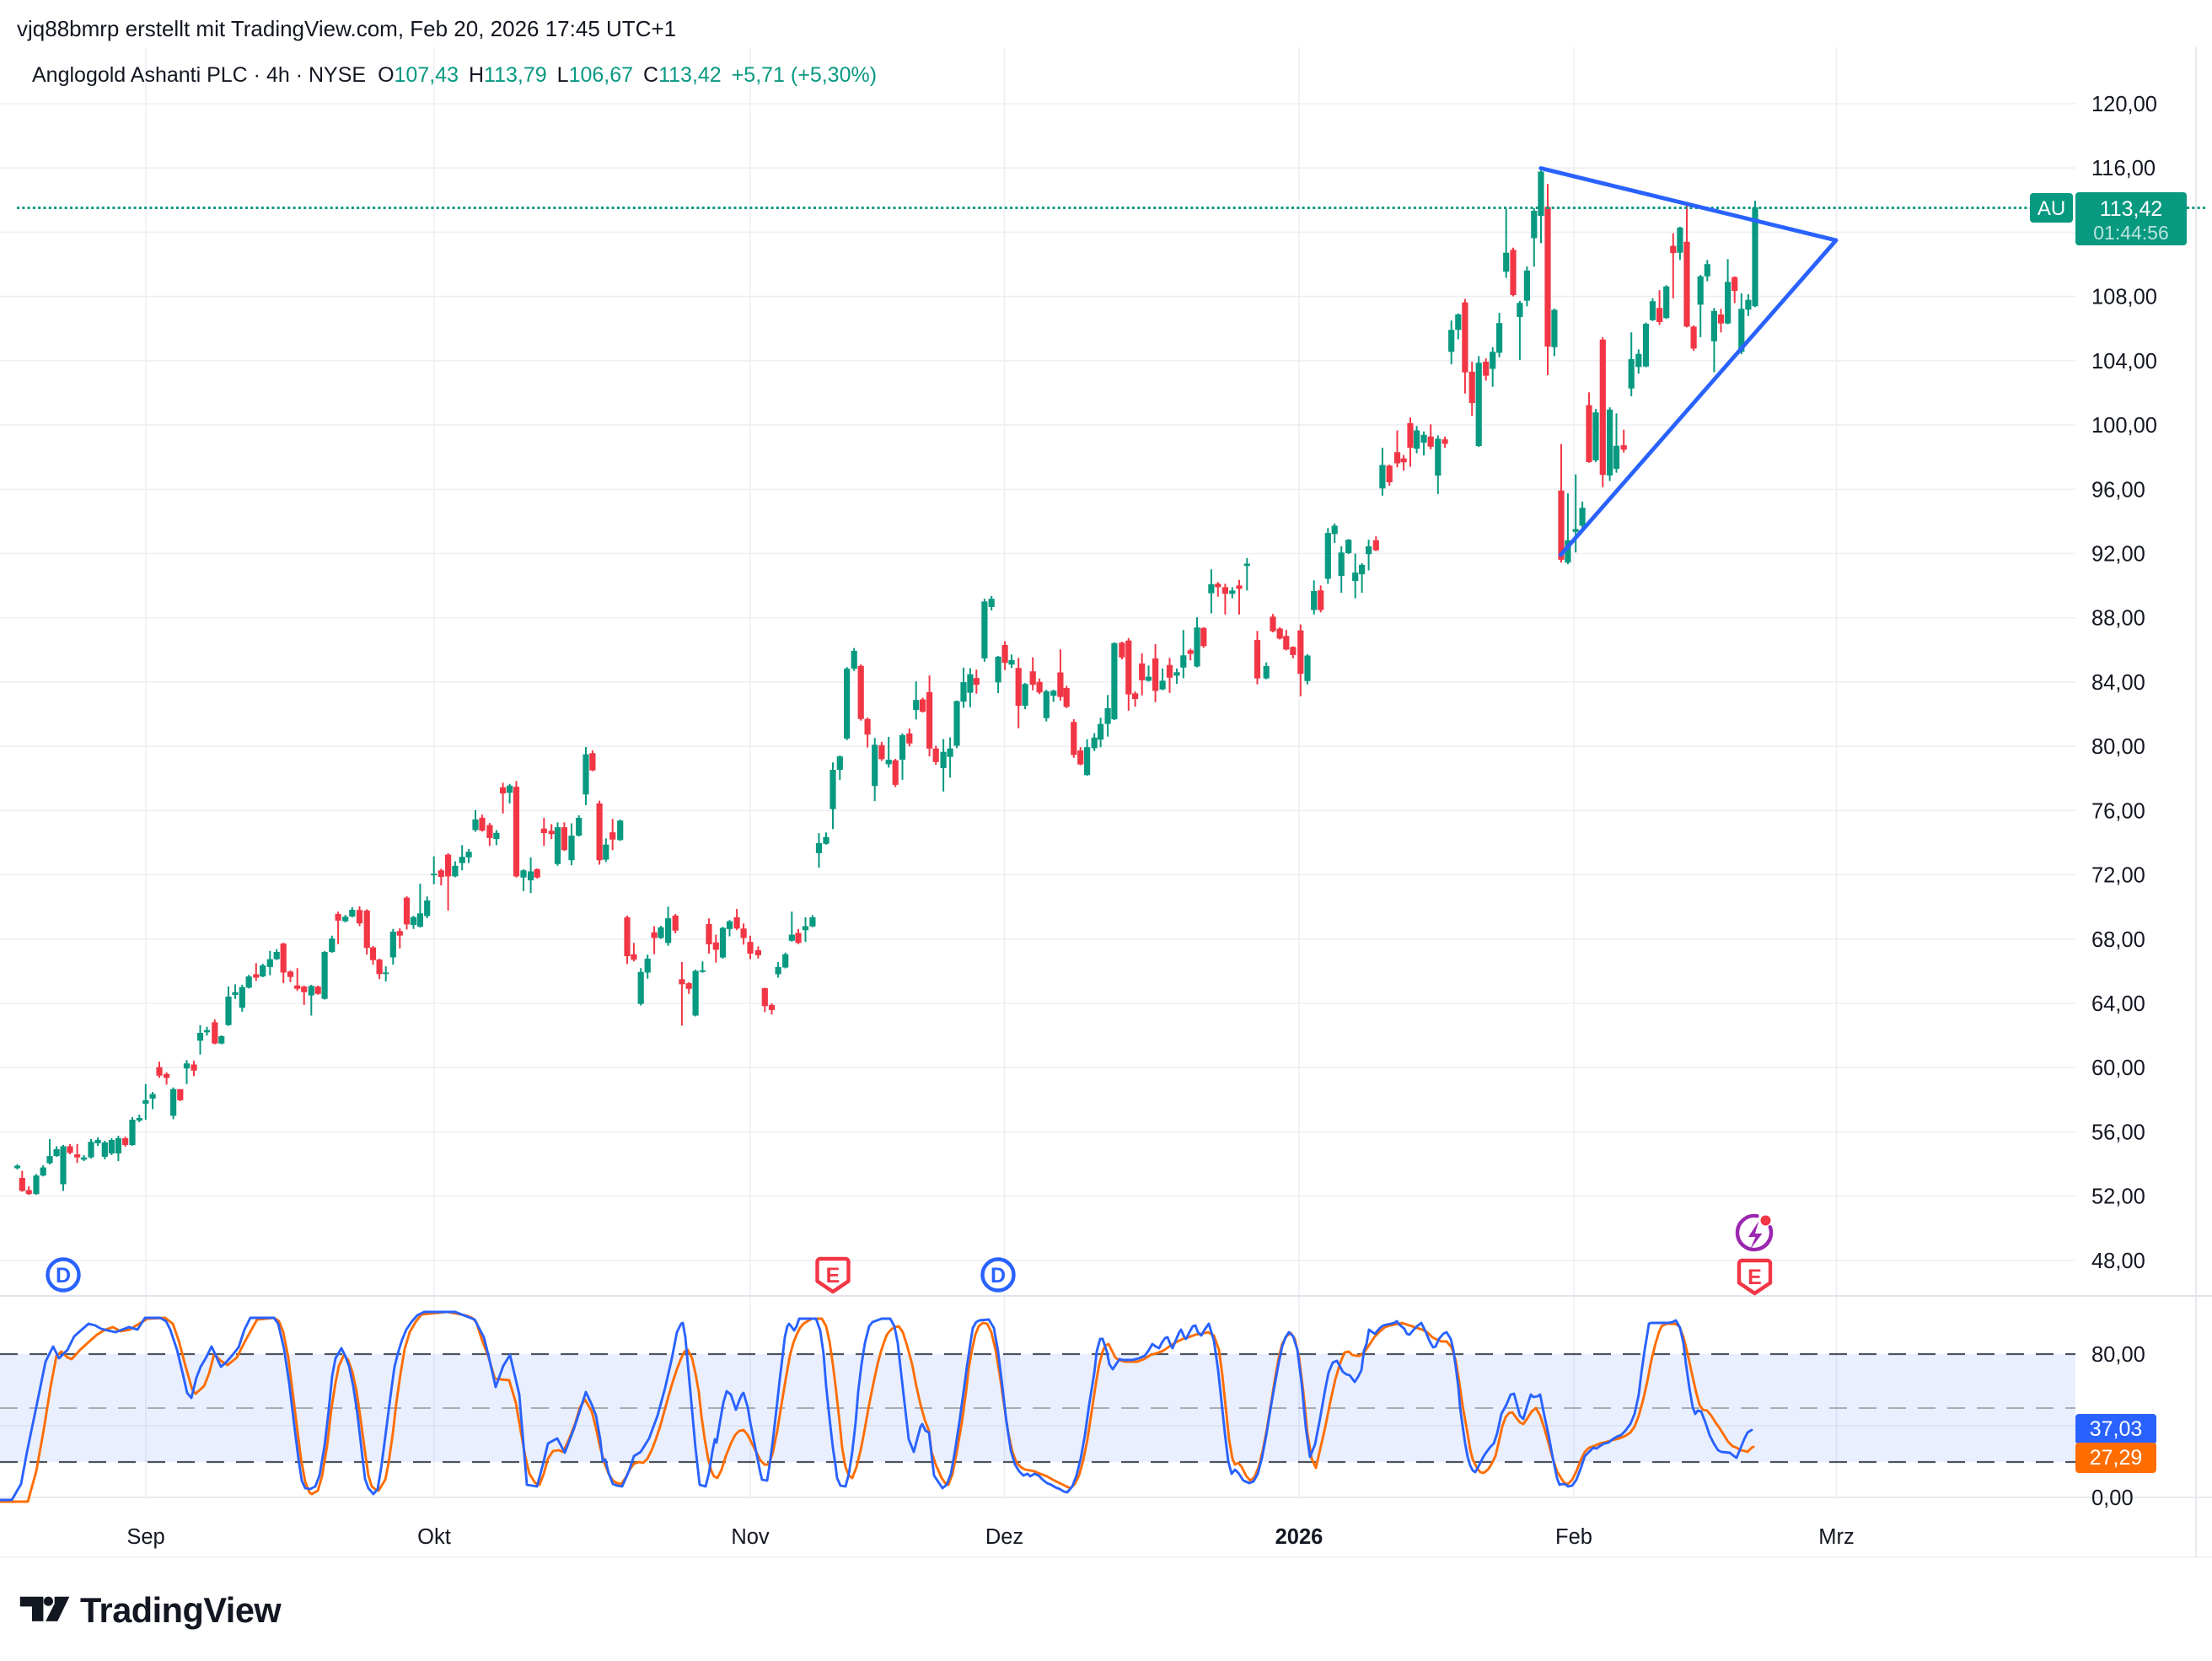  What do you see at coordinates (1574, 1537) in the screenshot?
I see `svg-text: Feb` at bounding box center [1574, 1537].